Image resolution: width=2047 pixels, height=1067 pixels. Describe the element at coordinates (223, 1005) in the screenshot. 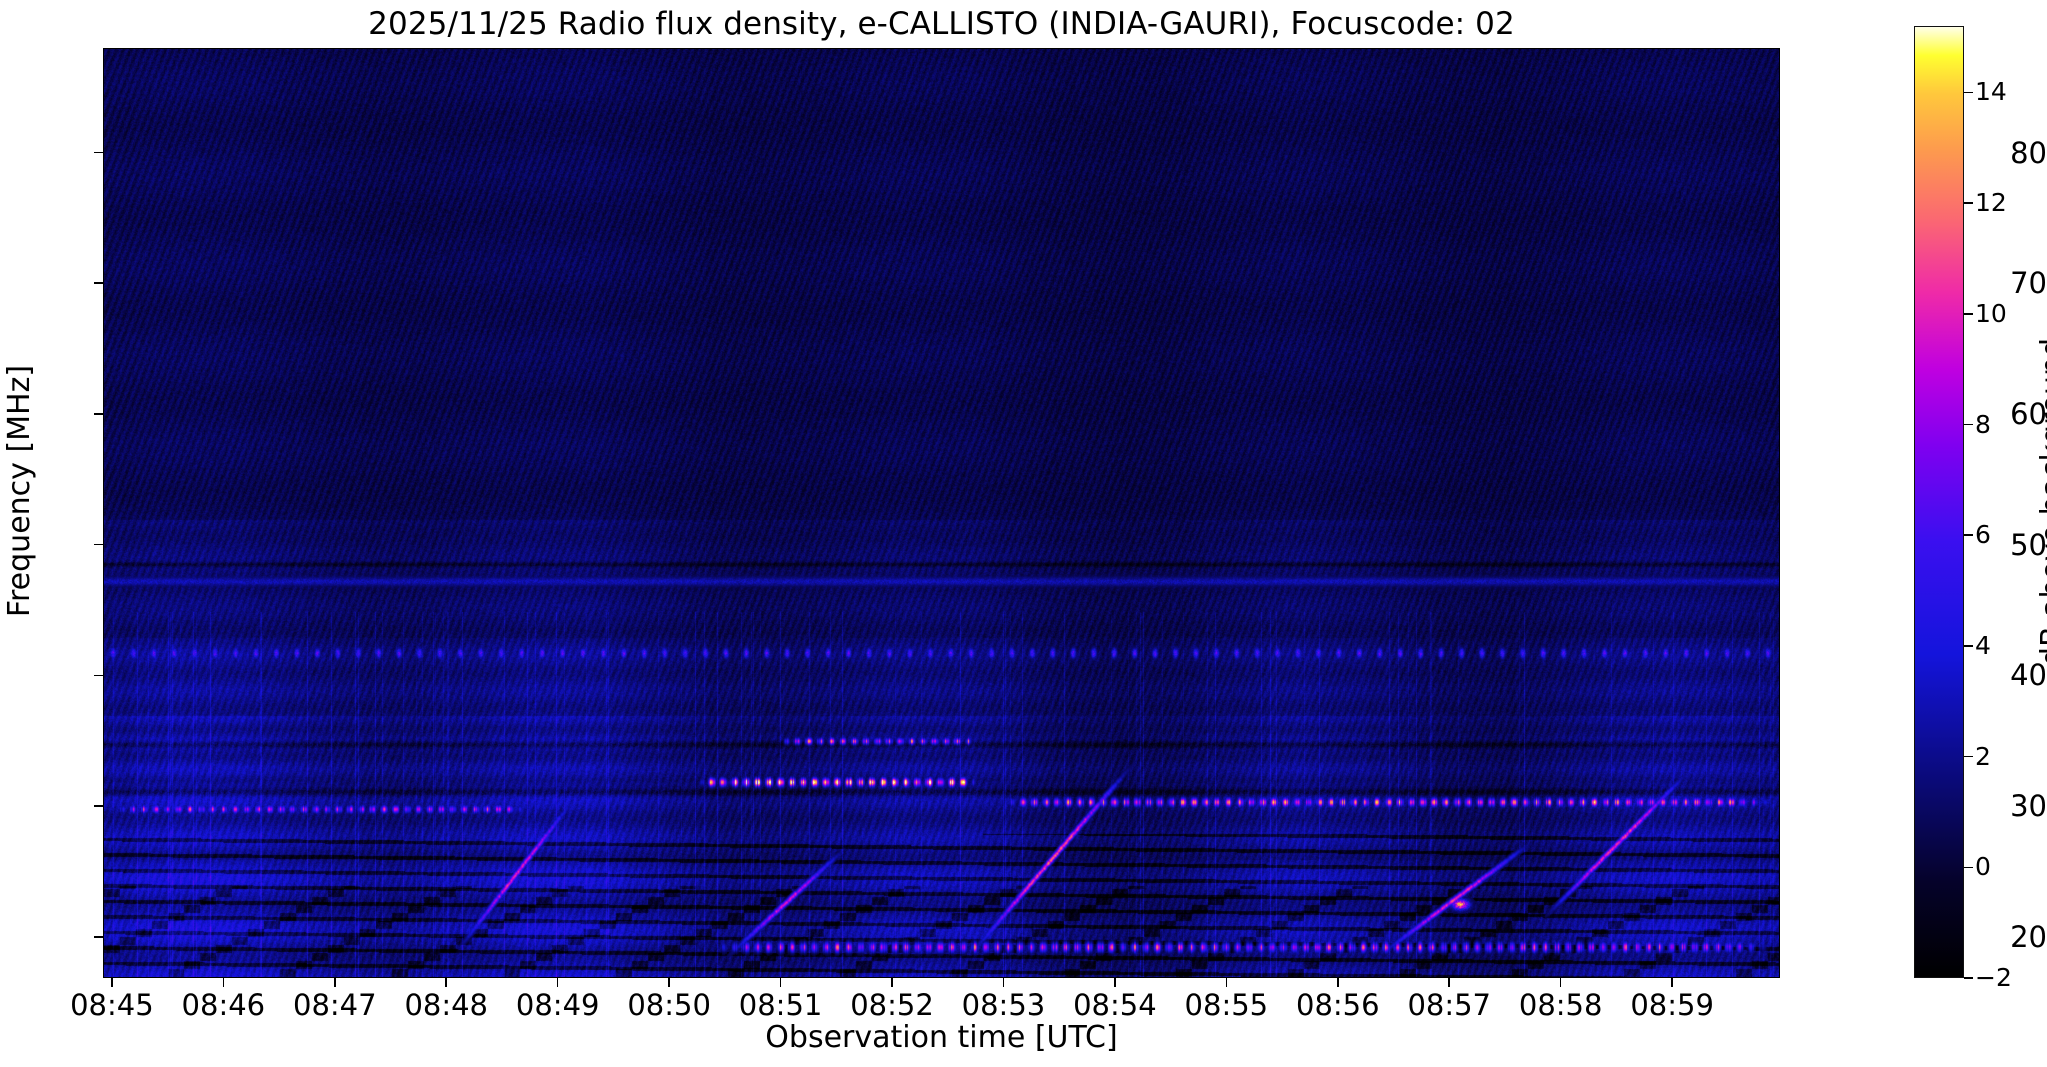

I see `x-tick-label: 08:46` at that location.